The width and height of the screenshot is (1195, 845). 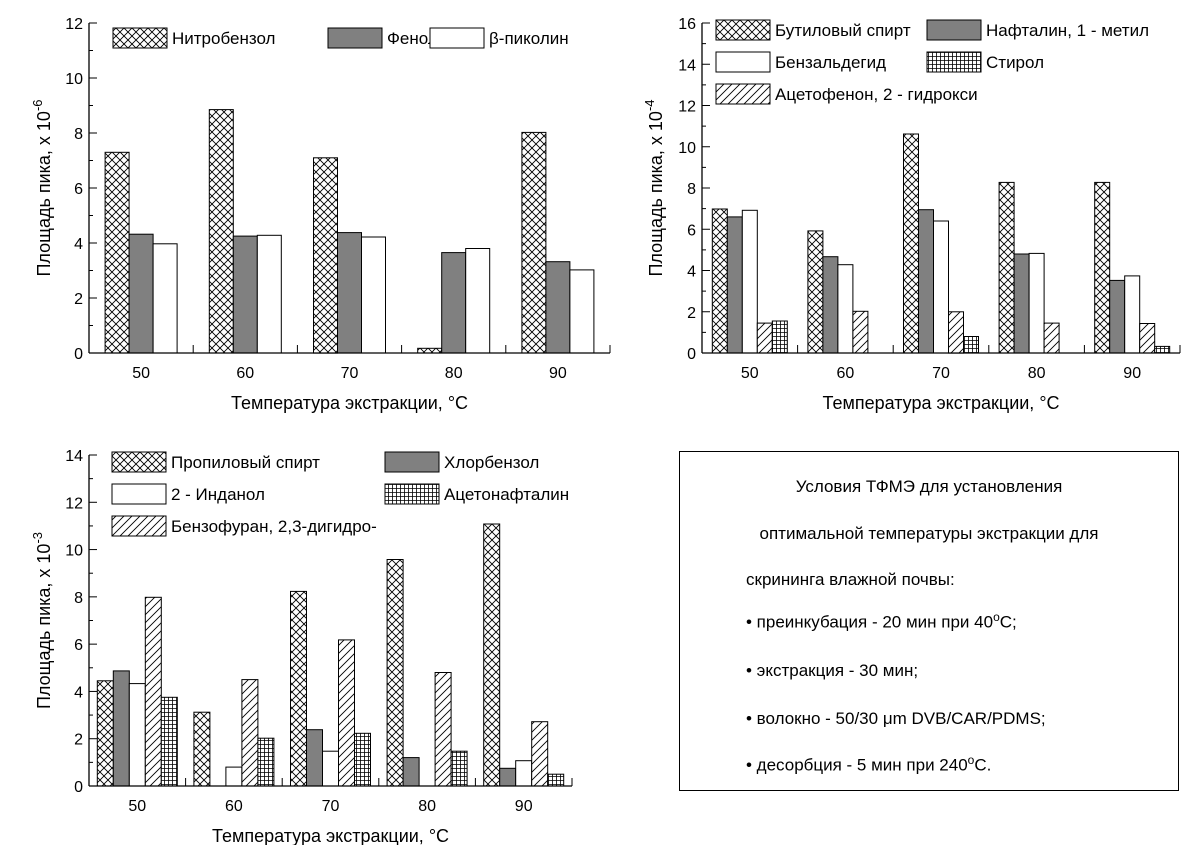 What do you see at coordinates (857, 765) in the screenshot?
I see `condition-desorption-text: • десорбция - 5 мин при 240` at bounding box center [857, 765].